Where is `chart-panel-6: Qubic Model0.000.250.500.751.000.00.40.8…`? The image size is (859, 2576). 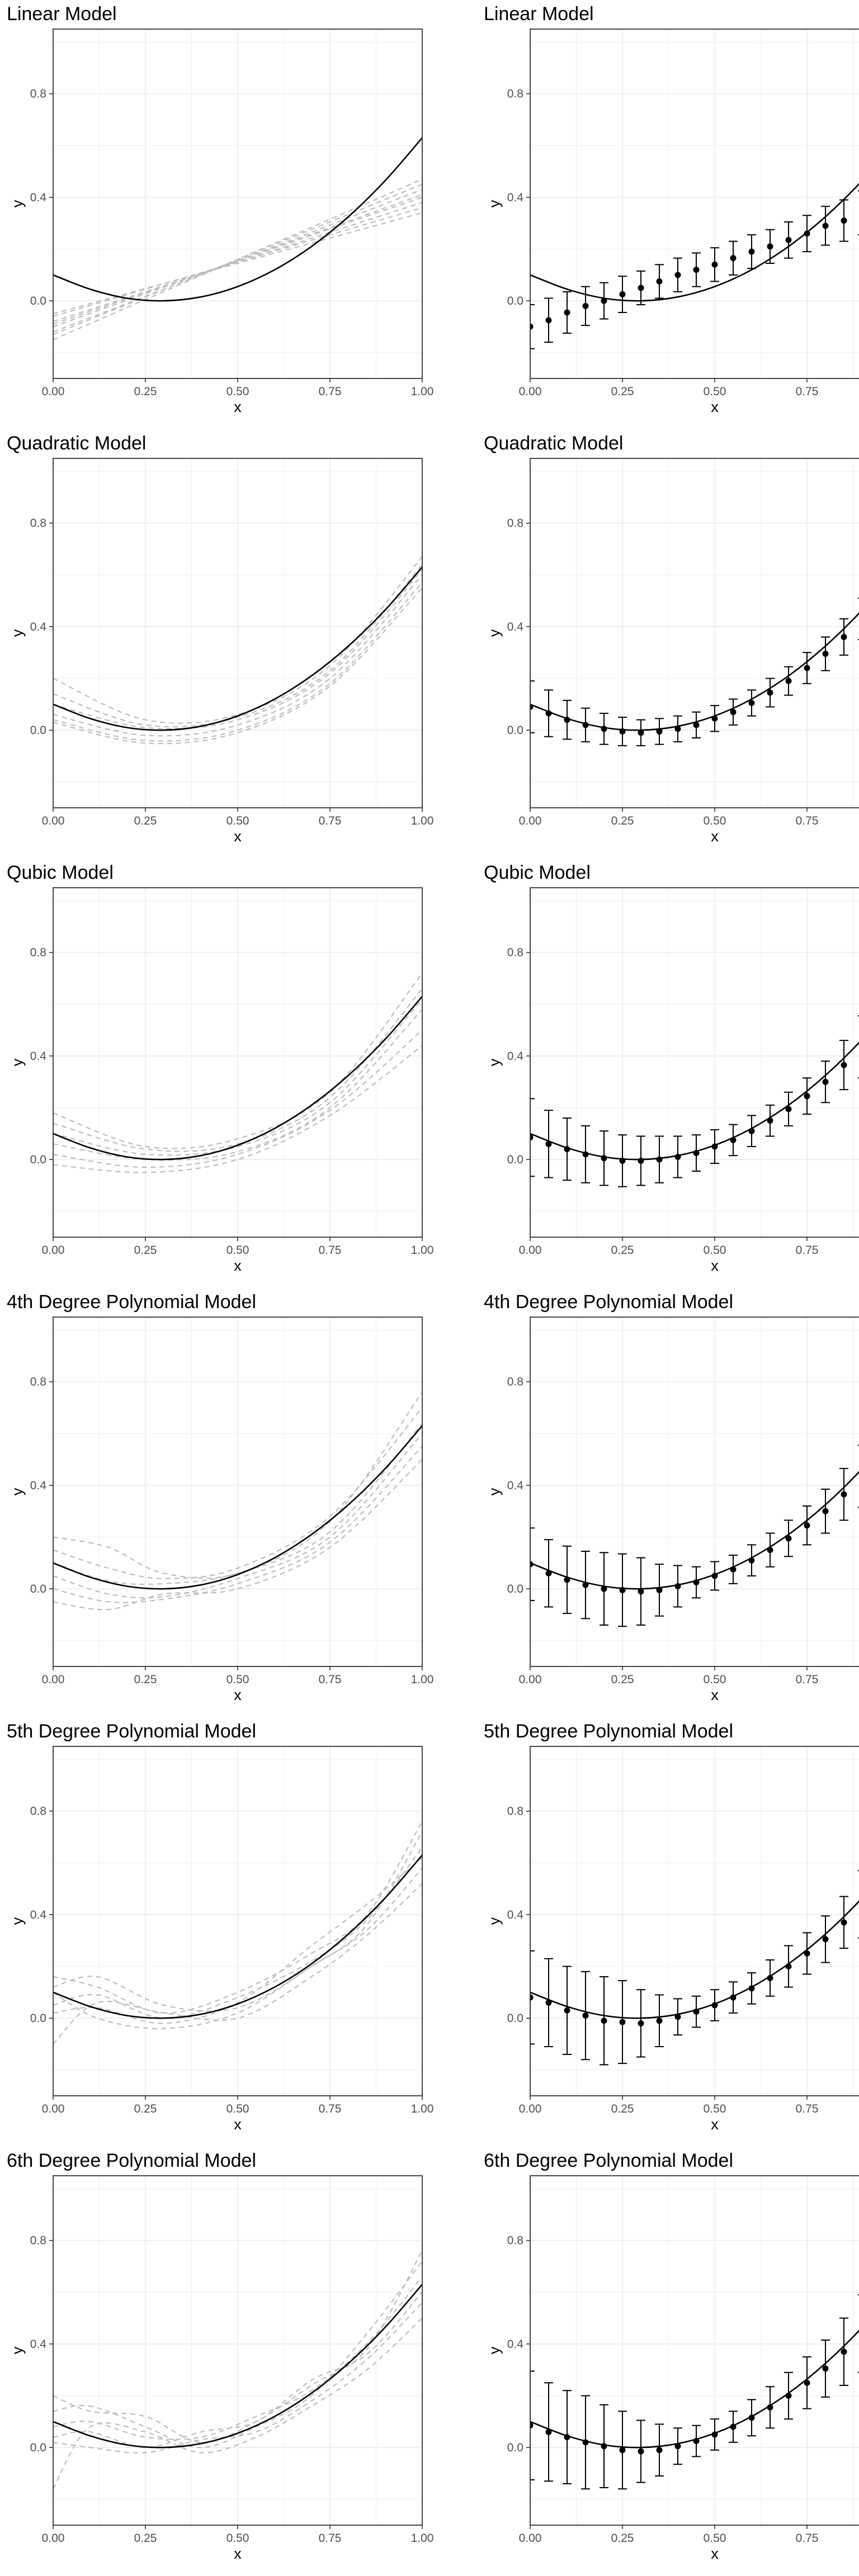 chart-panel-6: Qubic Model0.000.250.500.751.000.00.40.8… is located at coordinates (671, 1068).